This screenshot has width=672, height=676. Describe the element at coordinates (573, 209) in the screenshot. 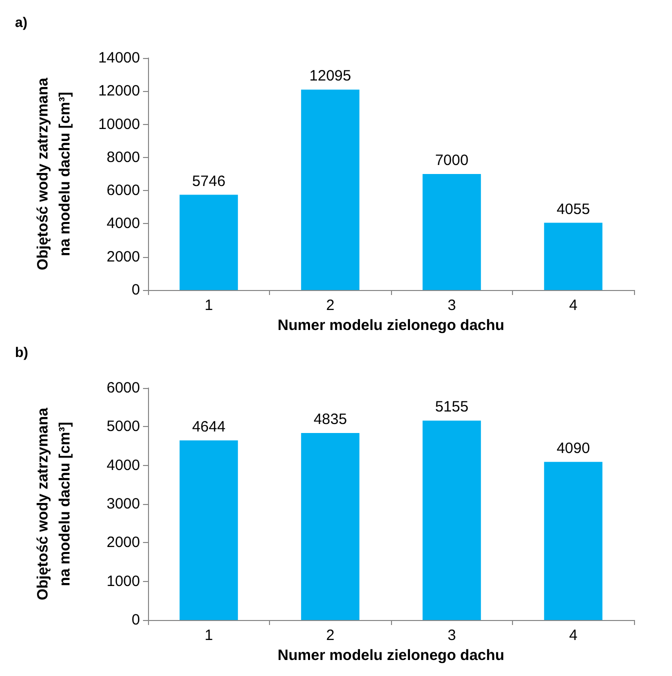

I see `data-label: 4055` at that location.